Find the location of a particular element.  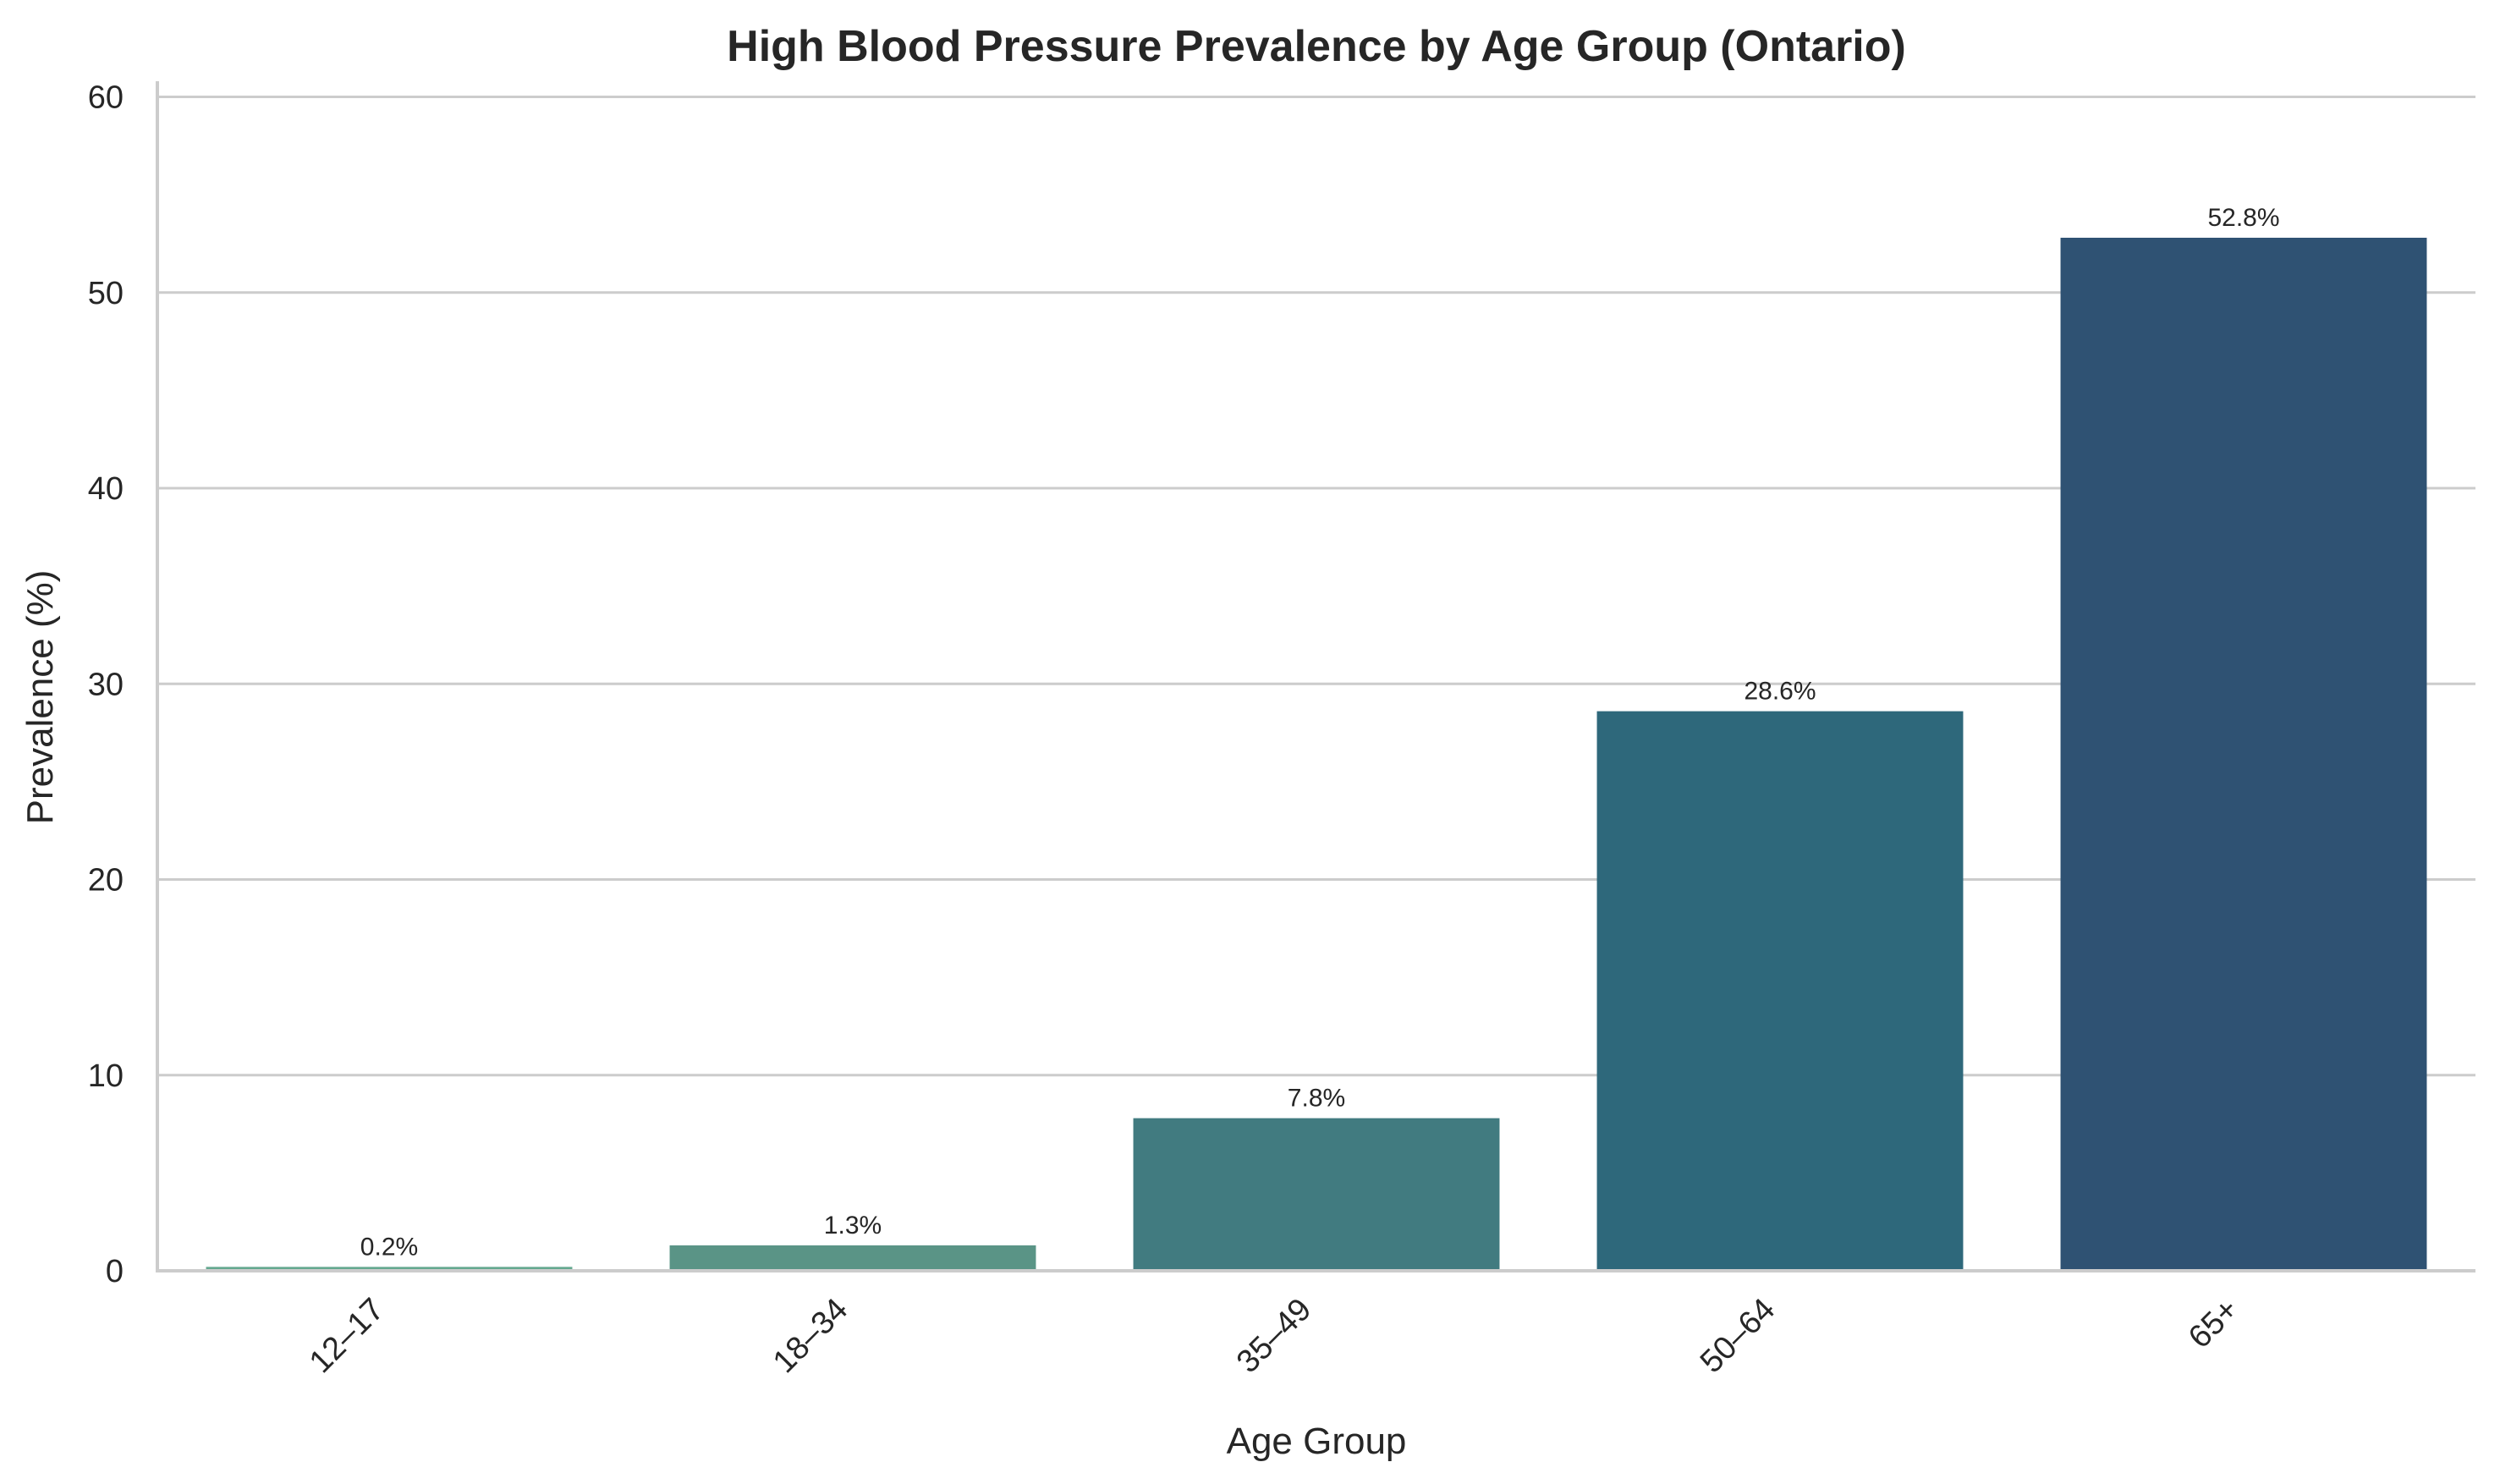

y-tick-label: 0 is located at coordinates (115, 1271).